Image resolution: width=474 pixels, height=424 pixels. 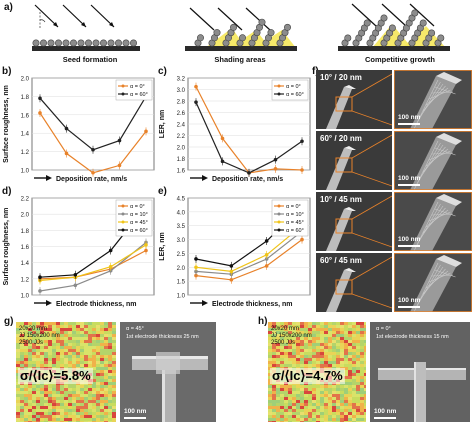 I want to click on scale-bar-label: 100 nm, so click(x=409, y=239).